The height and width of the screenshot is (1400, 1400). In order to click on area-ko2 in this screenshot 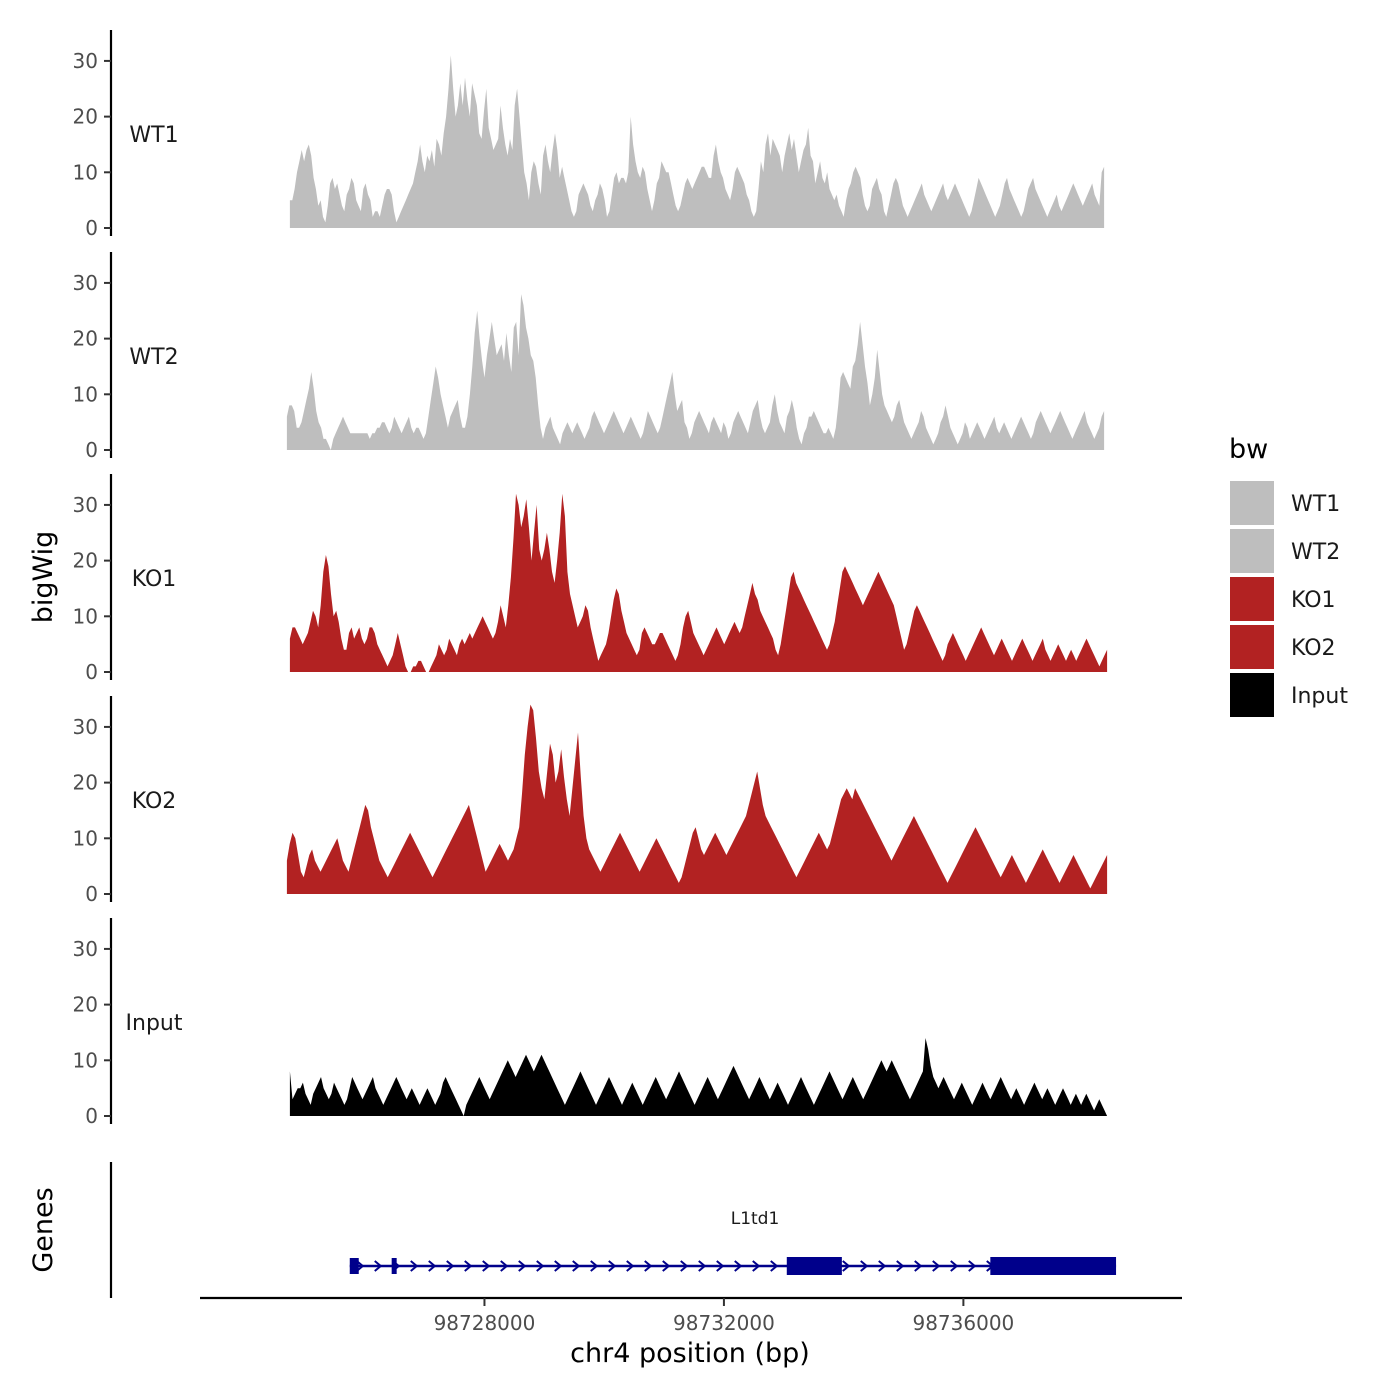, I will do `click(697, 799)`.